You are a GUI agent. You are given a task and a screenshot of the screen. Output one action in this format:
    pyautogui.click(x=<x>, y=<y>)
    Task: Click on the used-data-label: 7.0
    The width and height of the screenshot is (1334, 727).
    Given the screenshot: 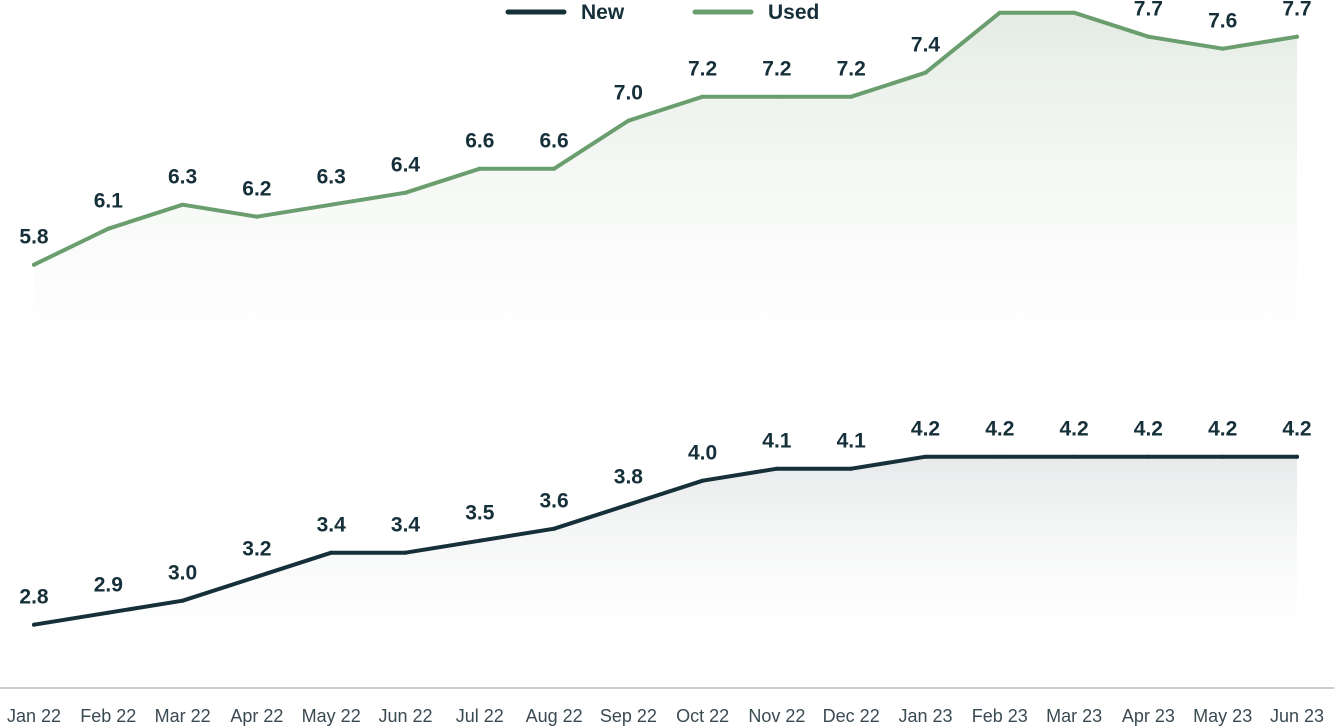 What is the action you would take?
    pyautogui.click(x=628, y=93)
    